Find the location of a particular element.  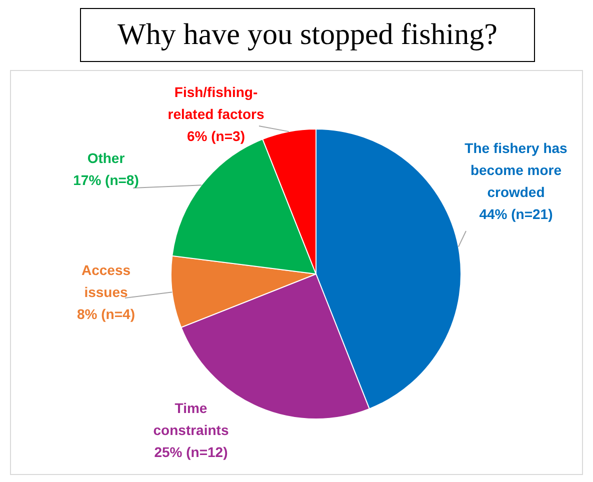

data-label: 25% (n=12) is located at coordinates (191, 452).